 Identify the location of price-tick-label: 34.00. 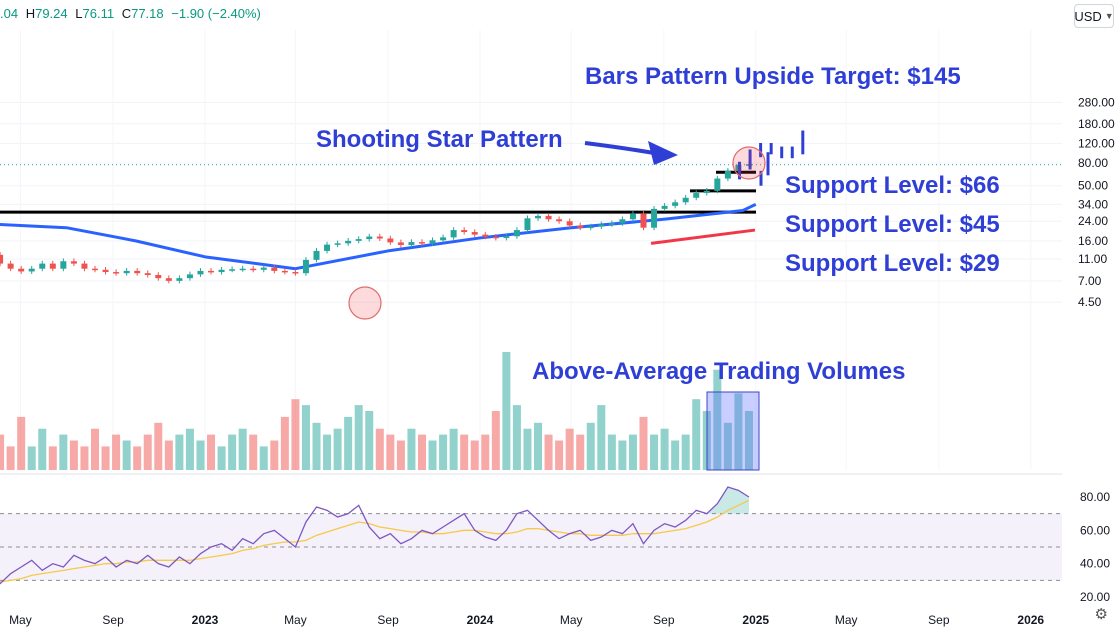
(1093, 204).